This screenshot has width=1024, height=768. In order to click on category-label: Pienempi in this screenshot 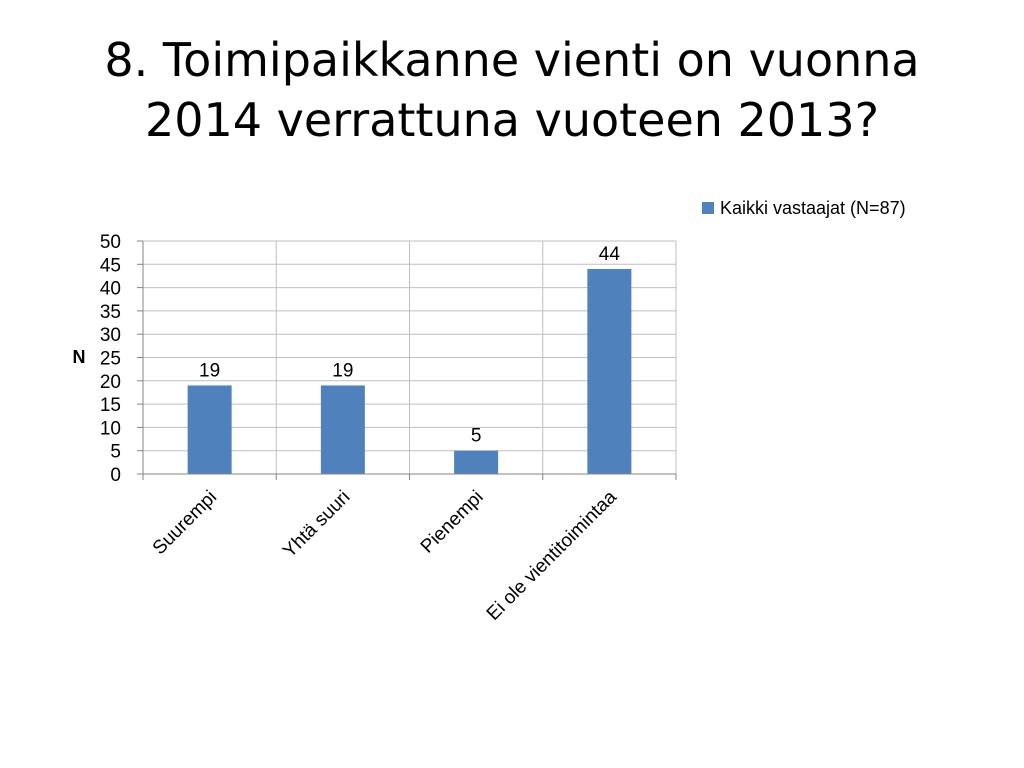, I will do `click(452, 522)`.